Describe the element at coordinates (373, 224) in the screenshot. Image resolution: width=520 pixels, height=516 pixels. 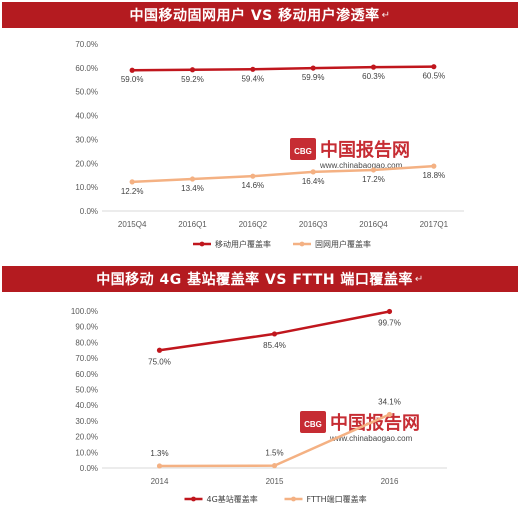
I see `x-tick-label: 2016Q4` at that location.